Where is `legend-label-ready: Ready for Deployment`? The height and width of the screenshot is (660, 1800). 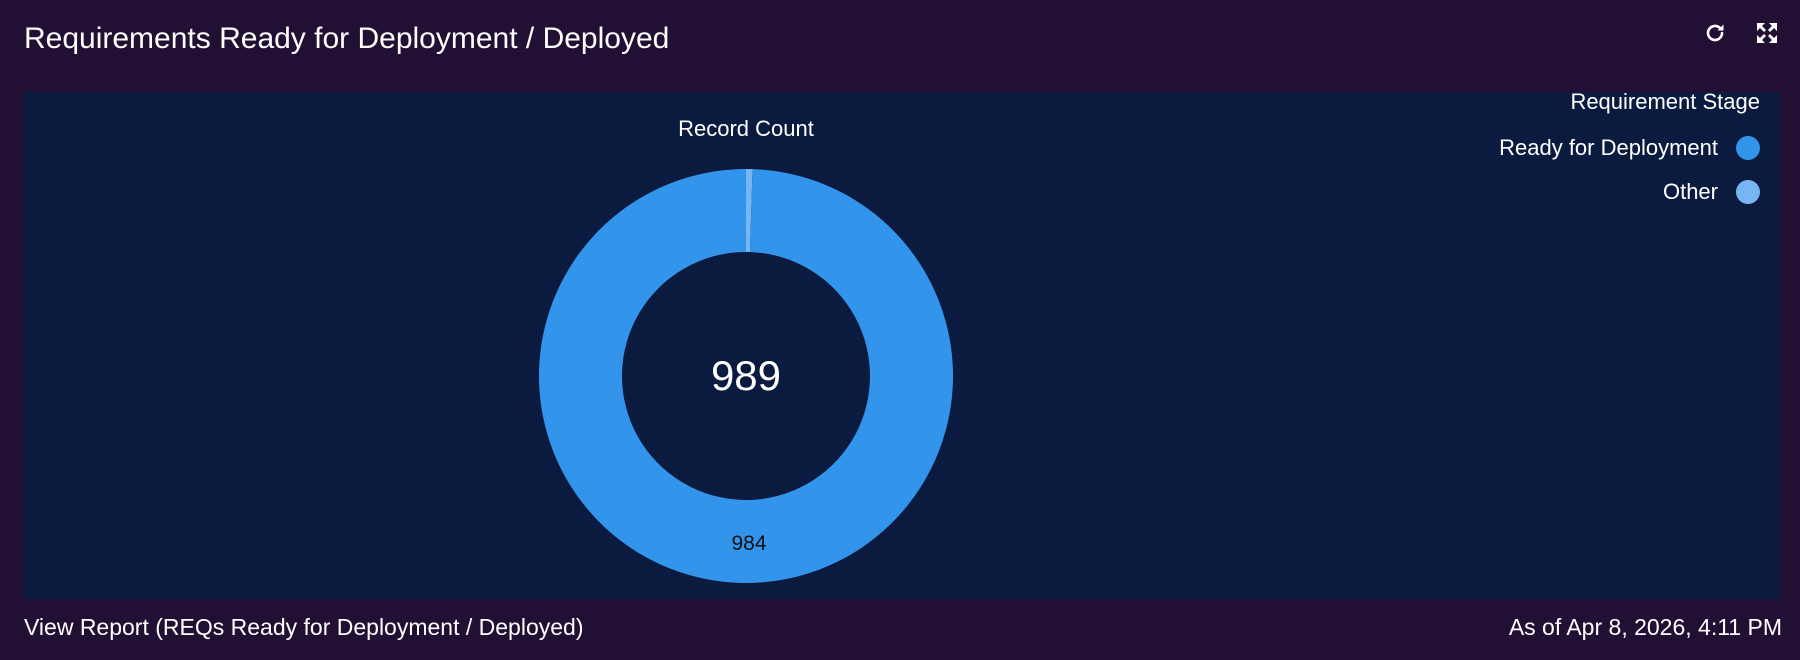
legend-label-ready: Ready for Deployment is located at coordinates (1608, 147).